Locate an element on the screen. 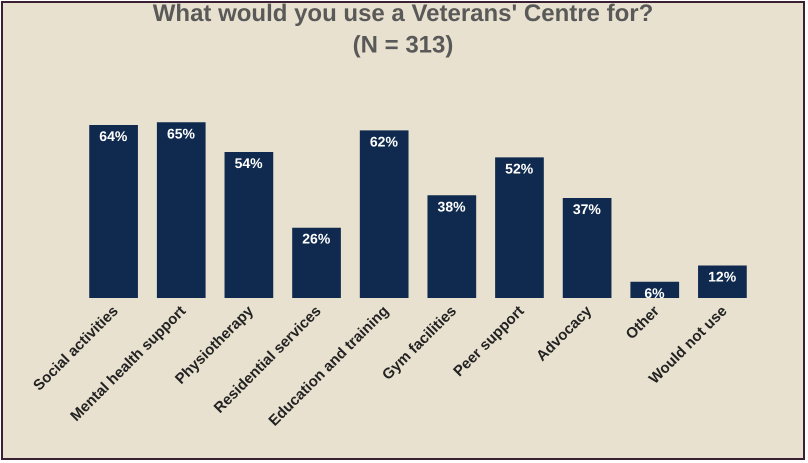 This screenshot has height=463, width=808. data-label: 38% is located at coordinates (452, 206).